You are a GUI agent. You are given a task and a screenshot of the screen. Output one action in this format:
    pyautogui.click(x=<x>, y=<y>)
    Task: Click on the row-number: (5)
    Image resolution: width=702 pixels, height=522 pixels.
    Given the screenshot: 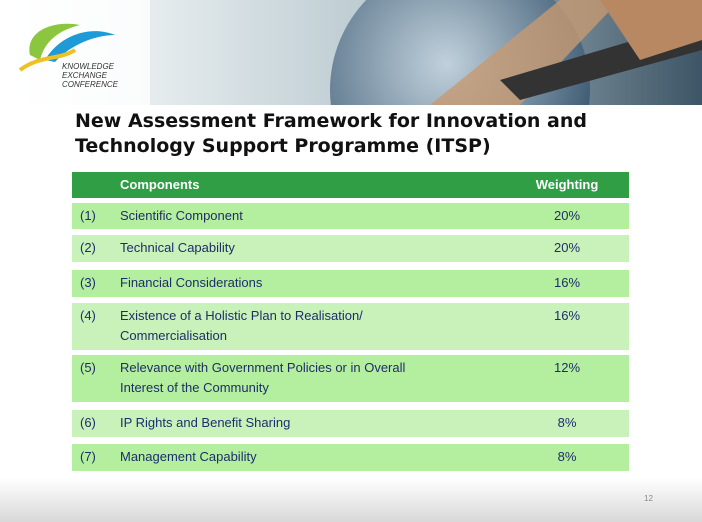 What is the action you would take?
    pyautogui.click(x=88, y=367)
    